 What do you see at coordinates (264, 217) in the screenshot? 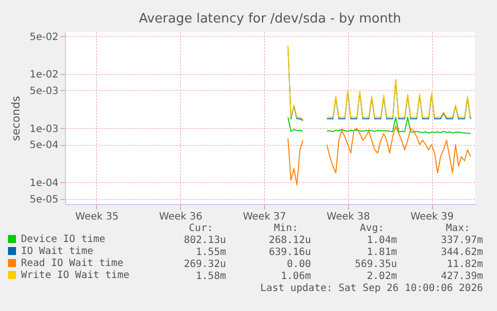
I see `x-tick-label: Week 37` at bounding box center [264, 217].